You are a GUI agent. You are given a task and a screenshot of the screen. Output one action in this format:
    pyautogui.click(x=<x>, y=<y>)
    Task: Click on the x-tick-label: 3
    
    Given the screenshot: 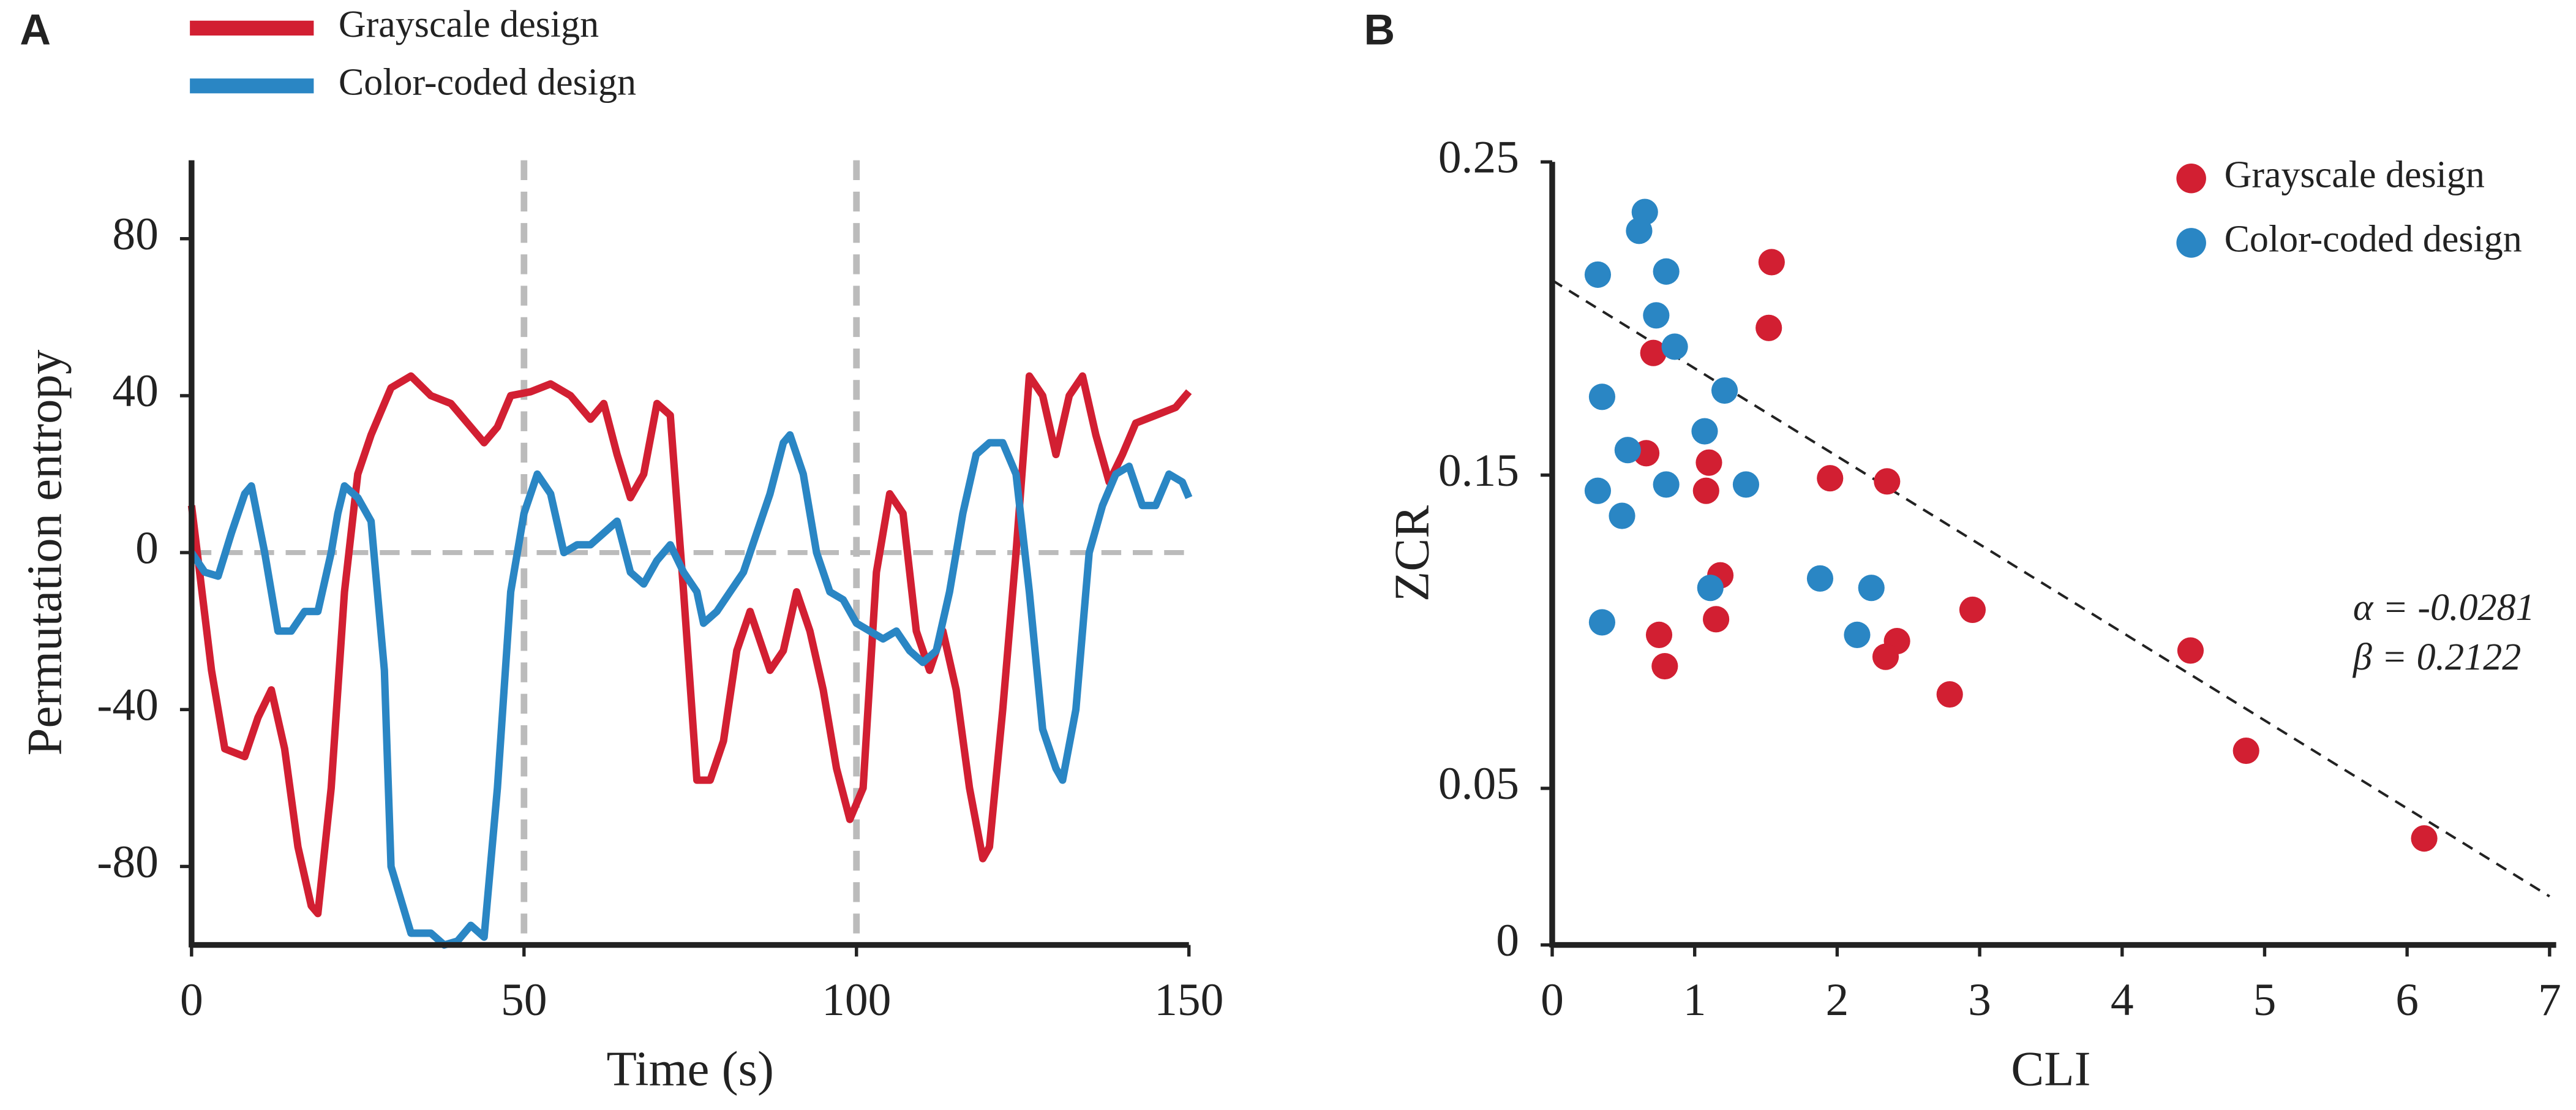 What is the action you would take?
    pyautogui.click(x=1979, y=1000)
    